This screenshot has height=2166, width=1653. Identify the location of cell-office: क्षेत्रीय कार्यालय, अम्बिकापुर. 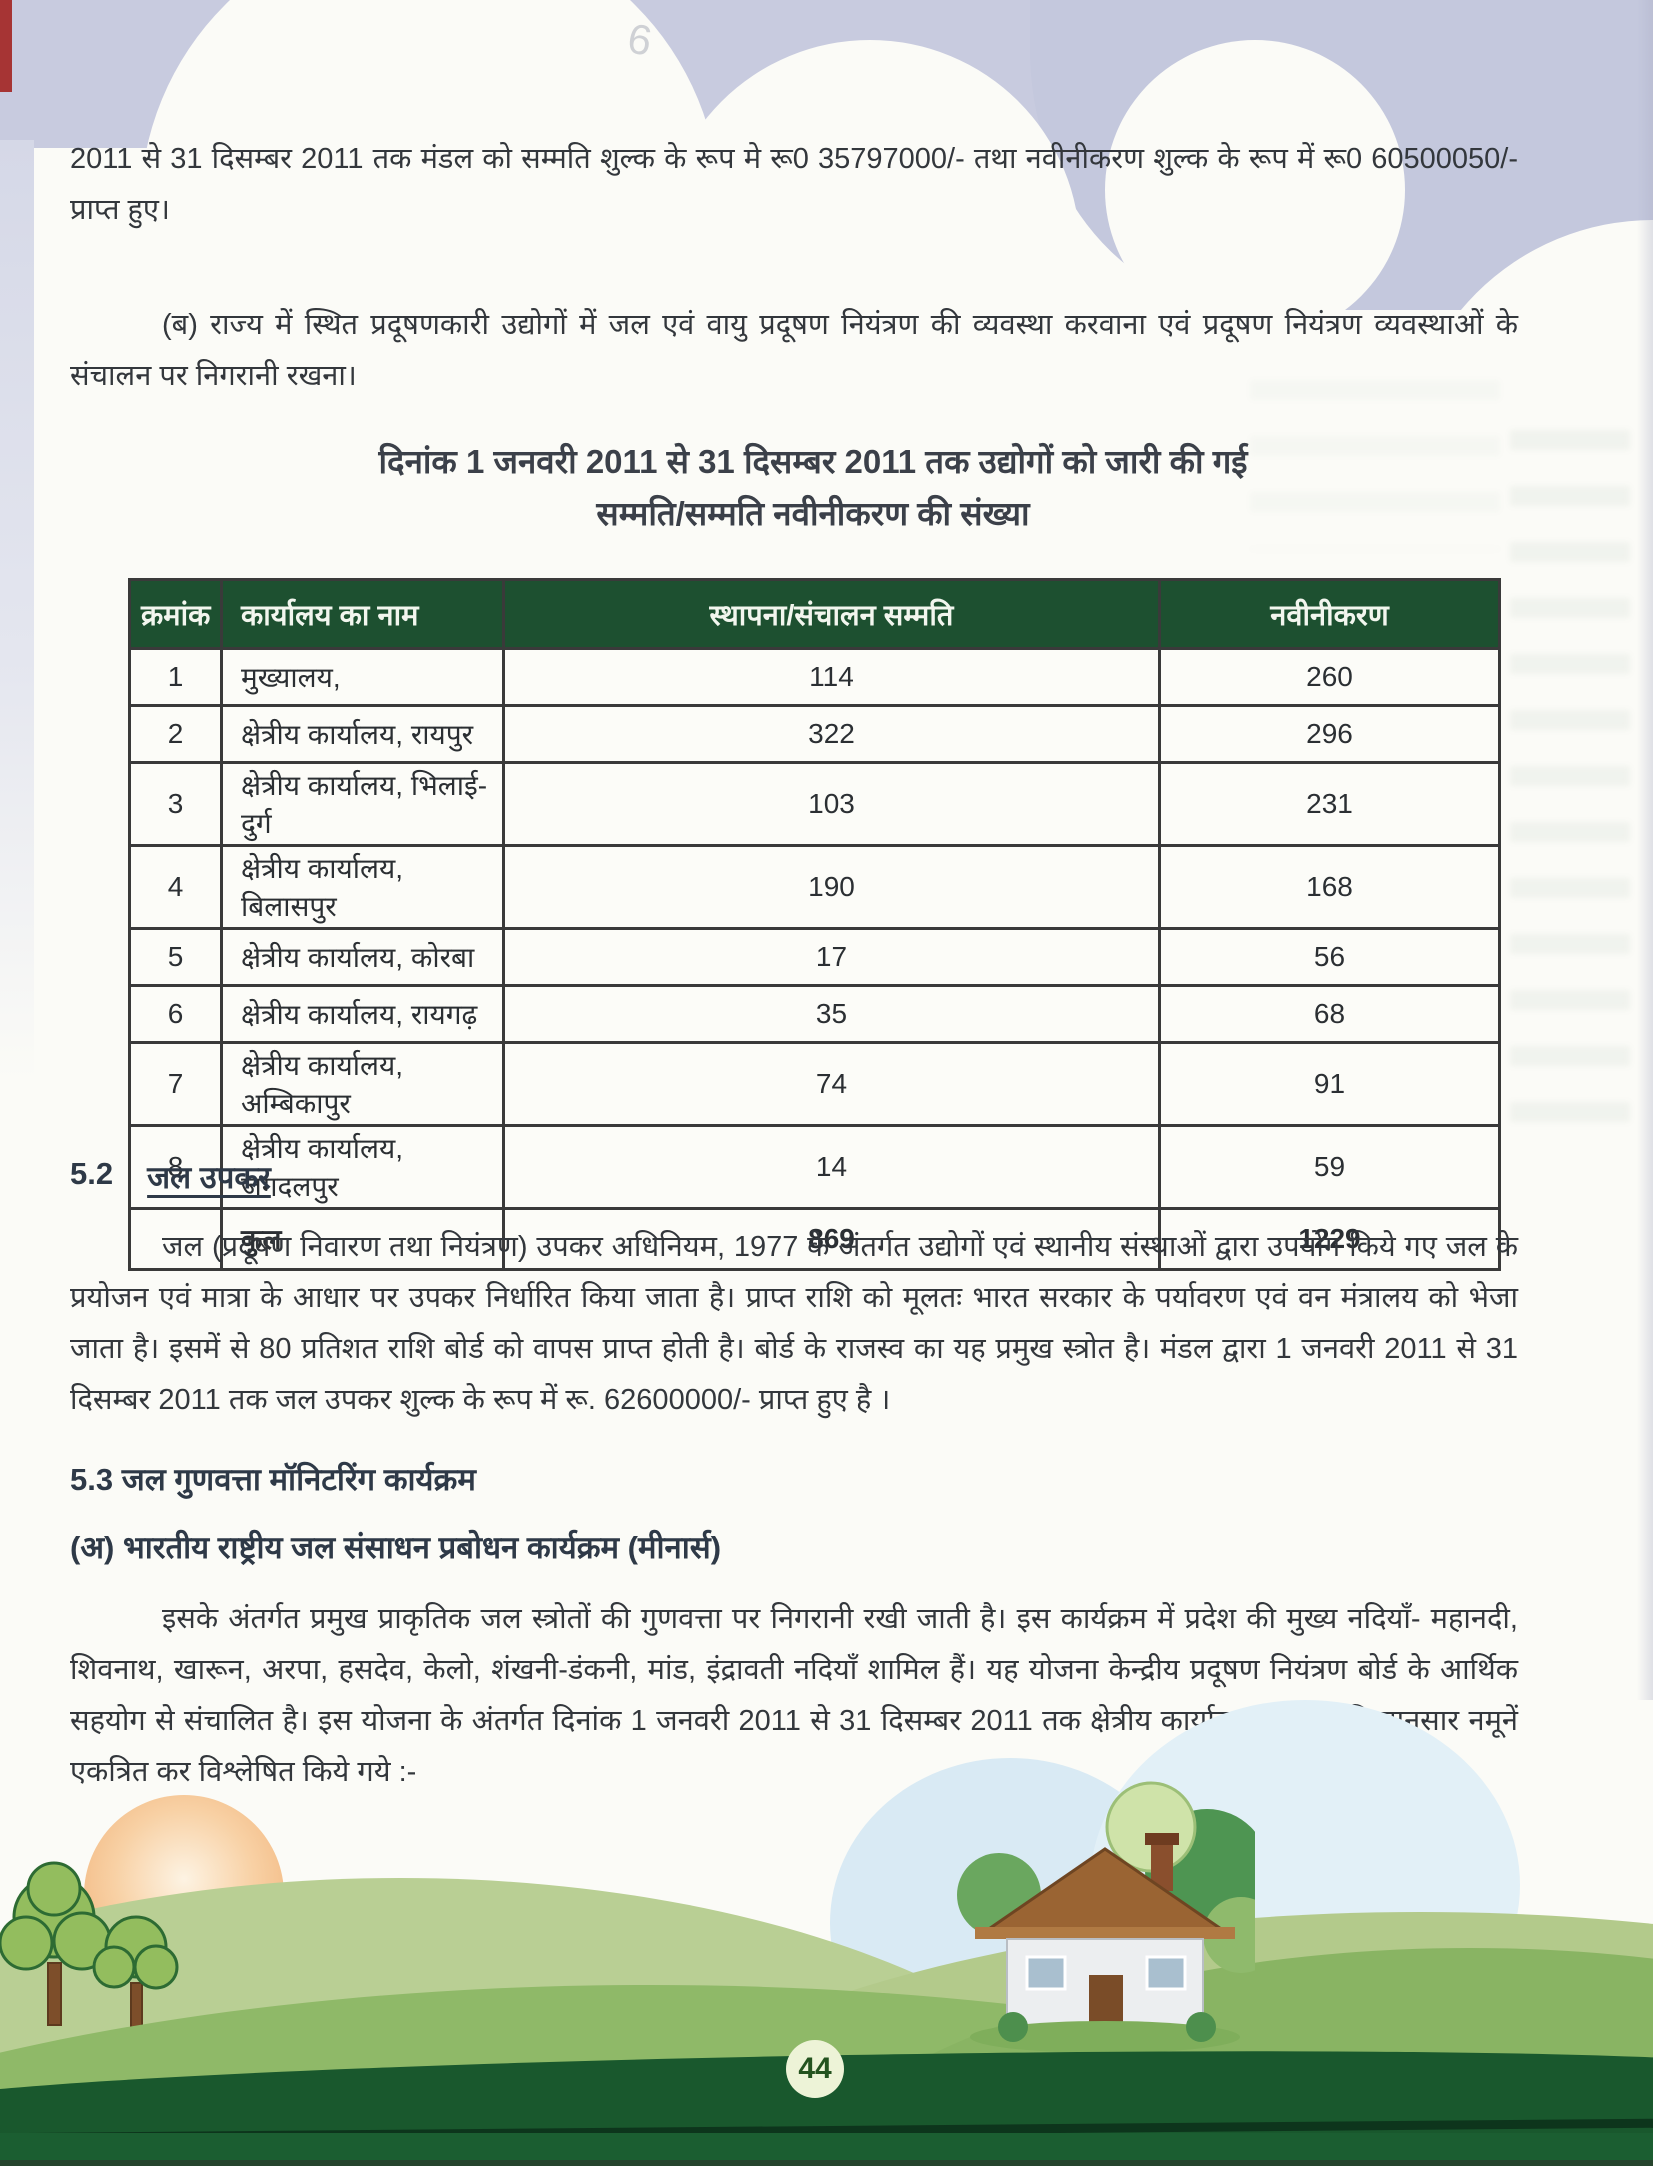
(362, 1084).